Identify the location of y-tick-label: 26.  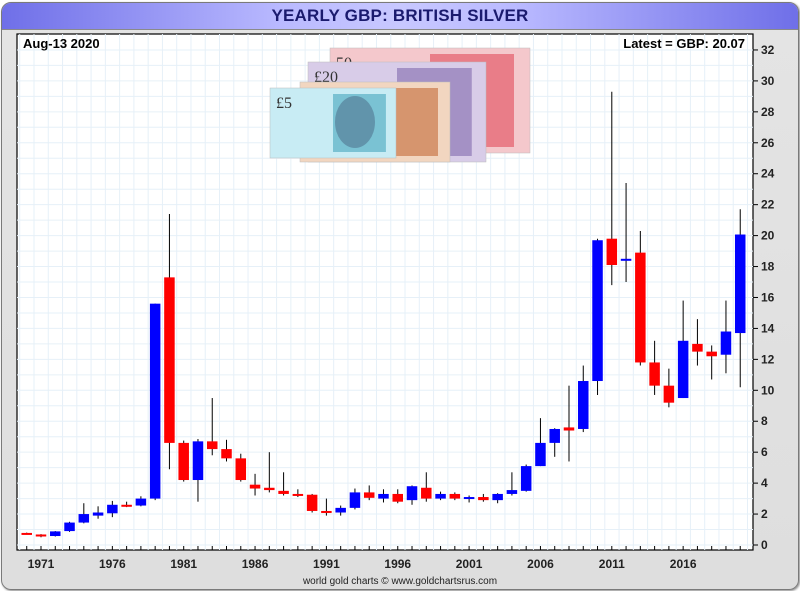
(768, 143).